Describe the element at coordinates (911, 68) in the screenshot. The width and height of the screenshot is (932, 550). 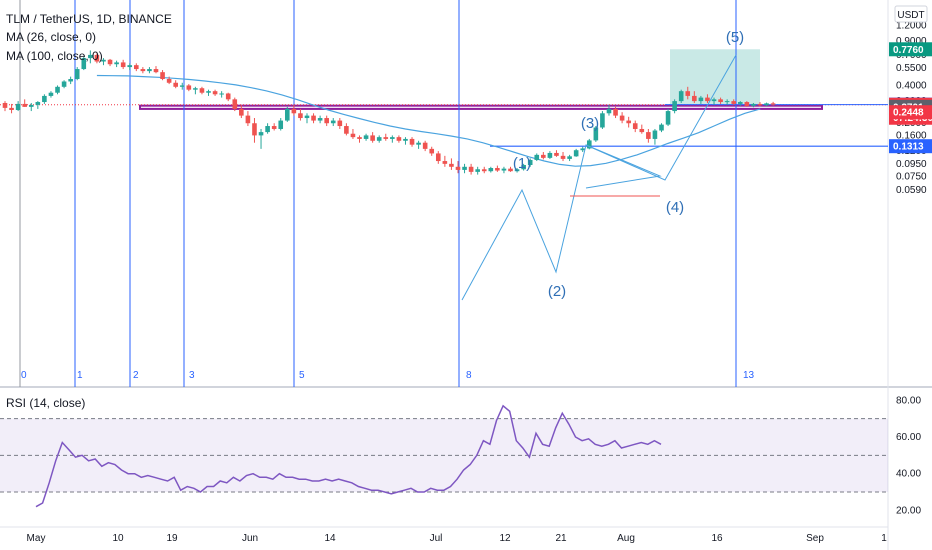
I see `price-tick-label: 0.5500` at that location.